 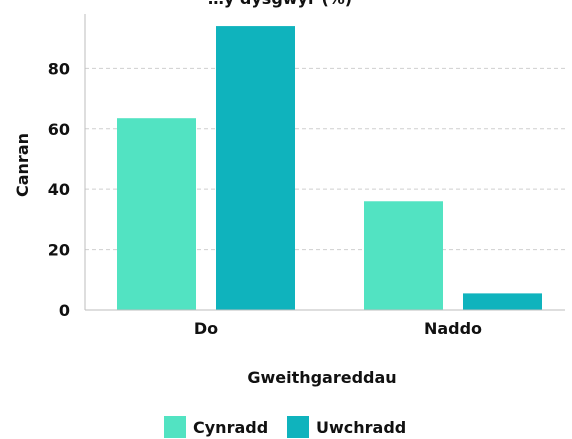 What do you see at coordinates (156, 214) in the screenshot?
I see `bar-cynradd-do` at bounding box center [156, 214].